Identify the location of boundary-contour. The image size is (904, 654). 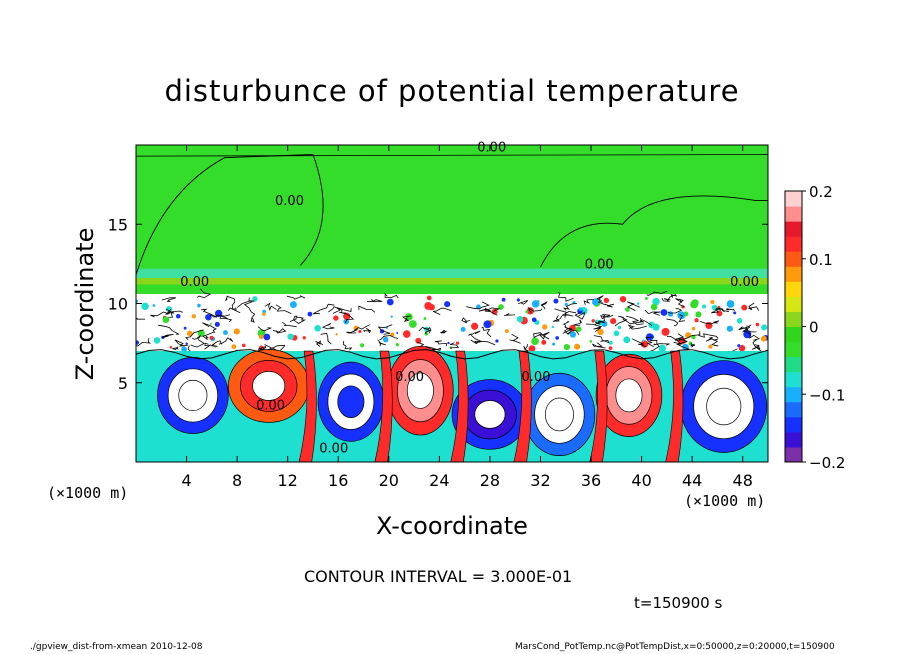
(452, 354).